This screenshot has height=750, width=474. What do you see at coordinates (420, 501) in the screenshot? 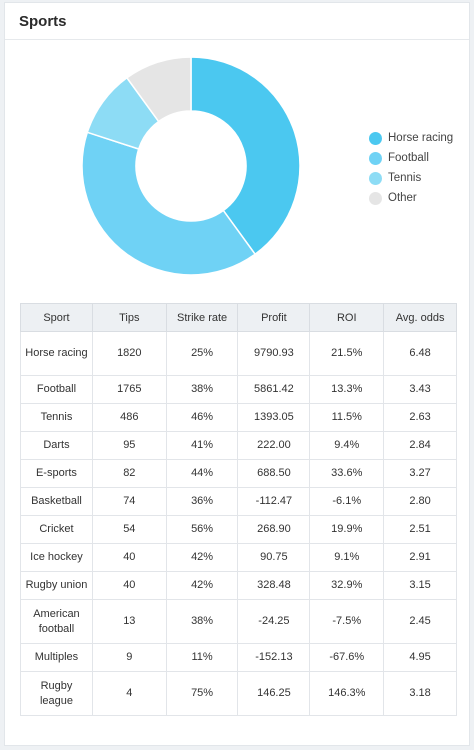
I see `table-cell: 2.80` at bounding box center [420, 501].